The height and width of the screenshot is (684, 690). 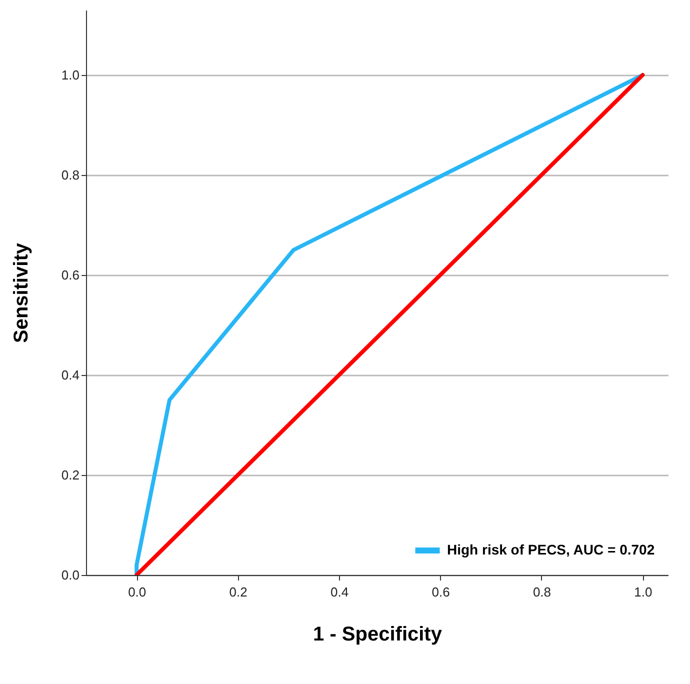 I want to click on x-tick-label: 0.0, so click(x=137, y=592).